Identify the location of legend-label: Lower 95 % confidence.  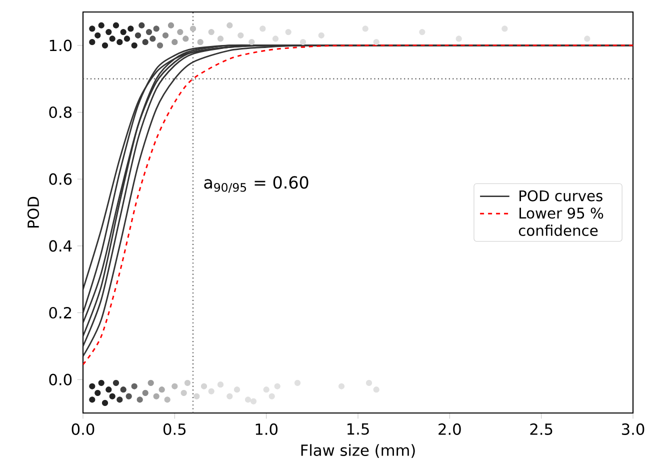
(561, 222).